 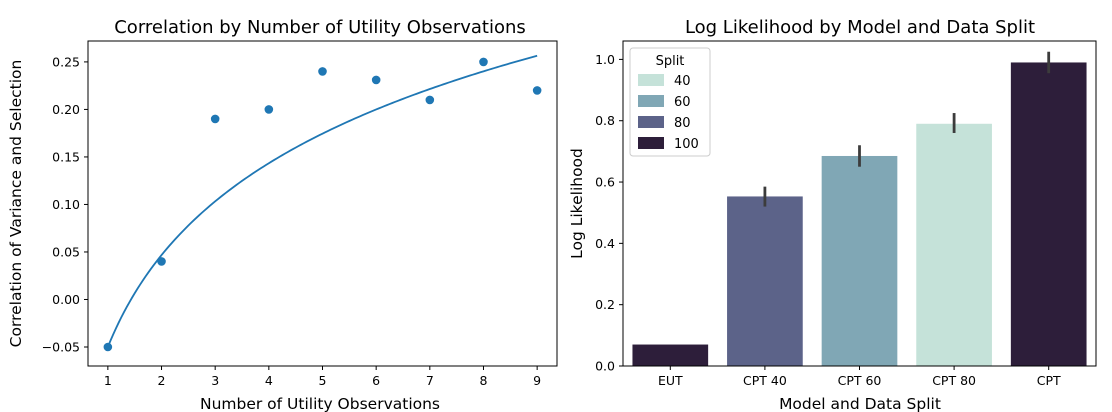 What do you see at coordinates (670, 102) in the screenshot?
I see `legend: Split 40 60 80 100` at bounding box center [670, 102].